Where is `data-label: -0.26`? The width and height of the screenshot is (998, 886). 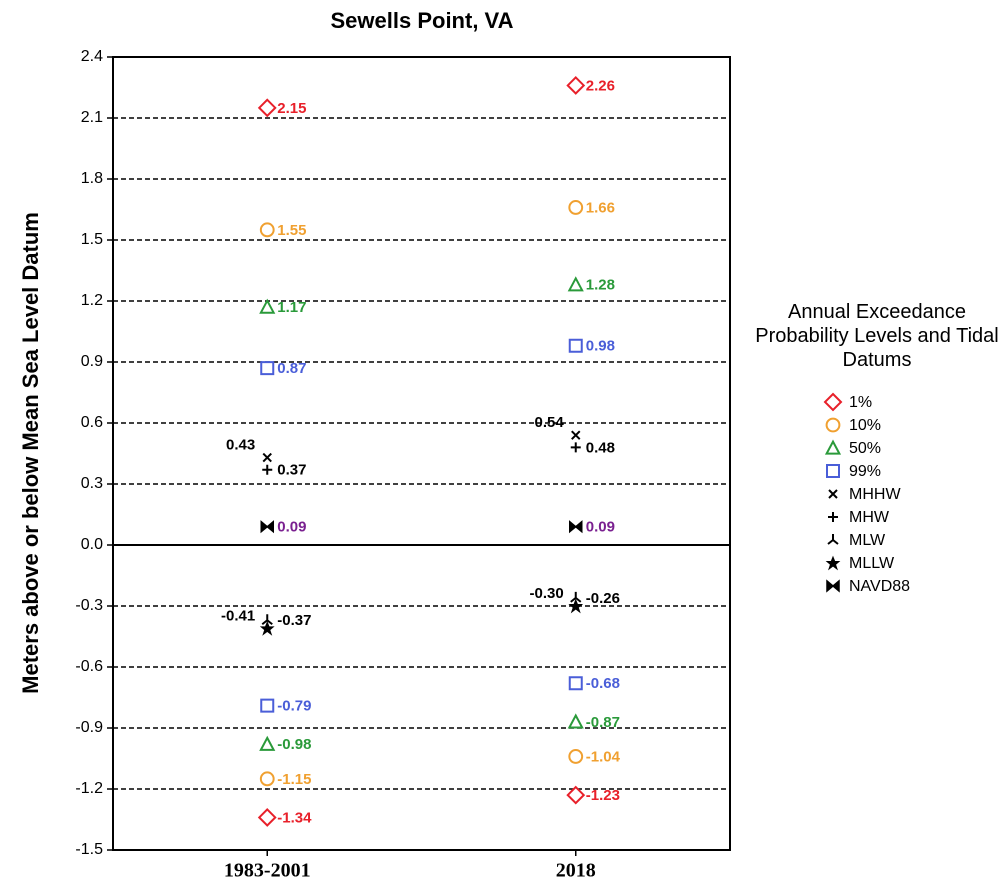
data-label: -0.26 is located at coordinates (603, 598).